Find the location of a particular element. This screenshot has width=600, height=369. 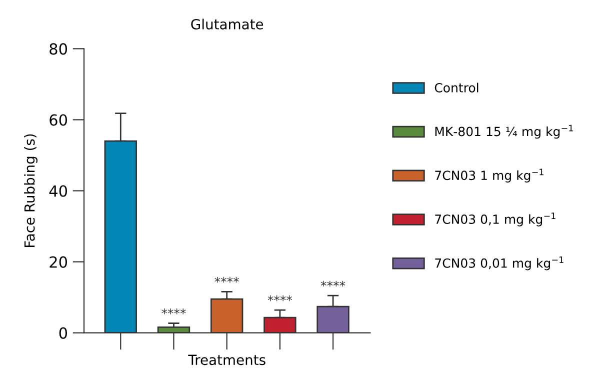

chart-title: Glutamate is located at coordinates (227, 24).